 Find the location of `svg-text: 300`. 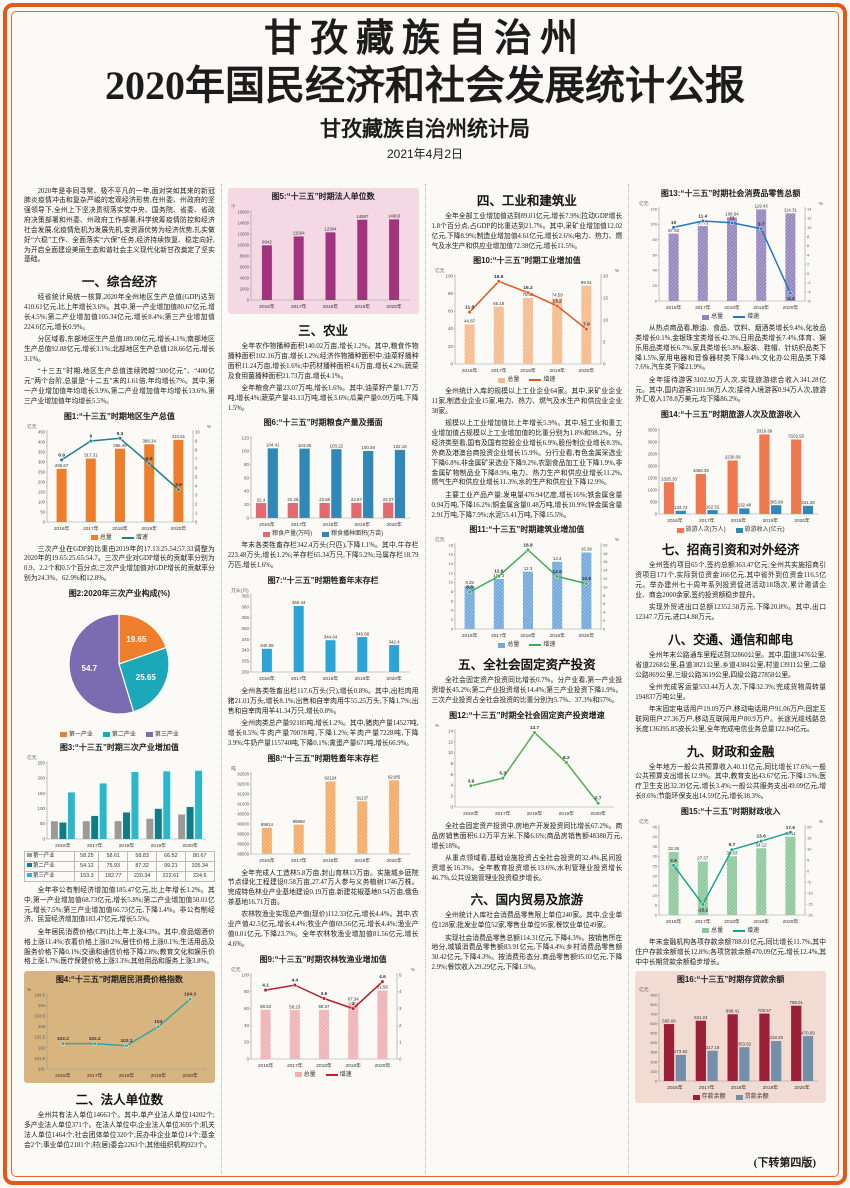

svg-text: 300 is located at coordinates (42, 461).